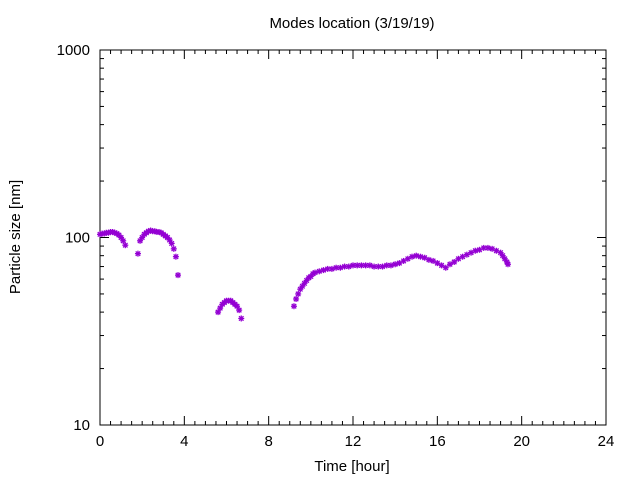  What do you see at coordinates (351, 23) in the screenshot?
I see `chart-title: Modes location (3/19/19)` at bounding box center [351, 23].